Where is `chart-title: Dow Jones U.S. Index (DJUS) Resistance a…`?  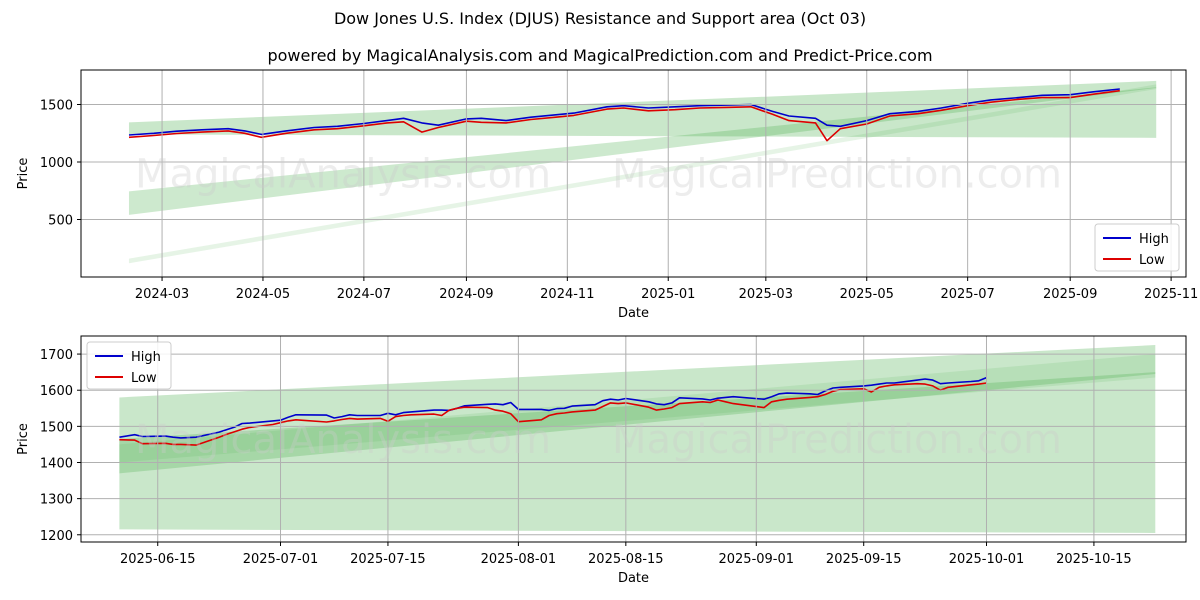 chart-title: Dow Jones U.S. Index (DJUS) Resistance a… is located at coordinates (600, 18).